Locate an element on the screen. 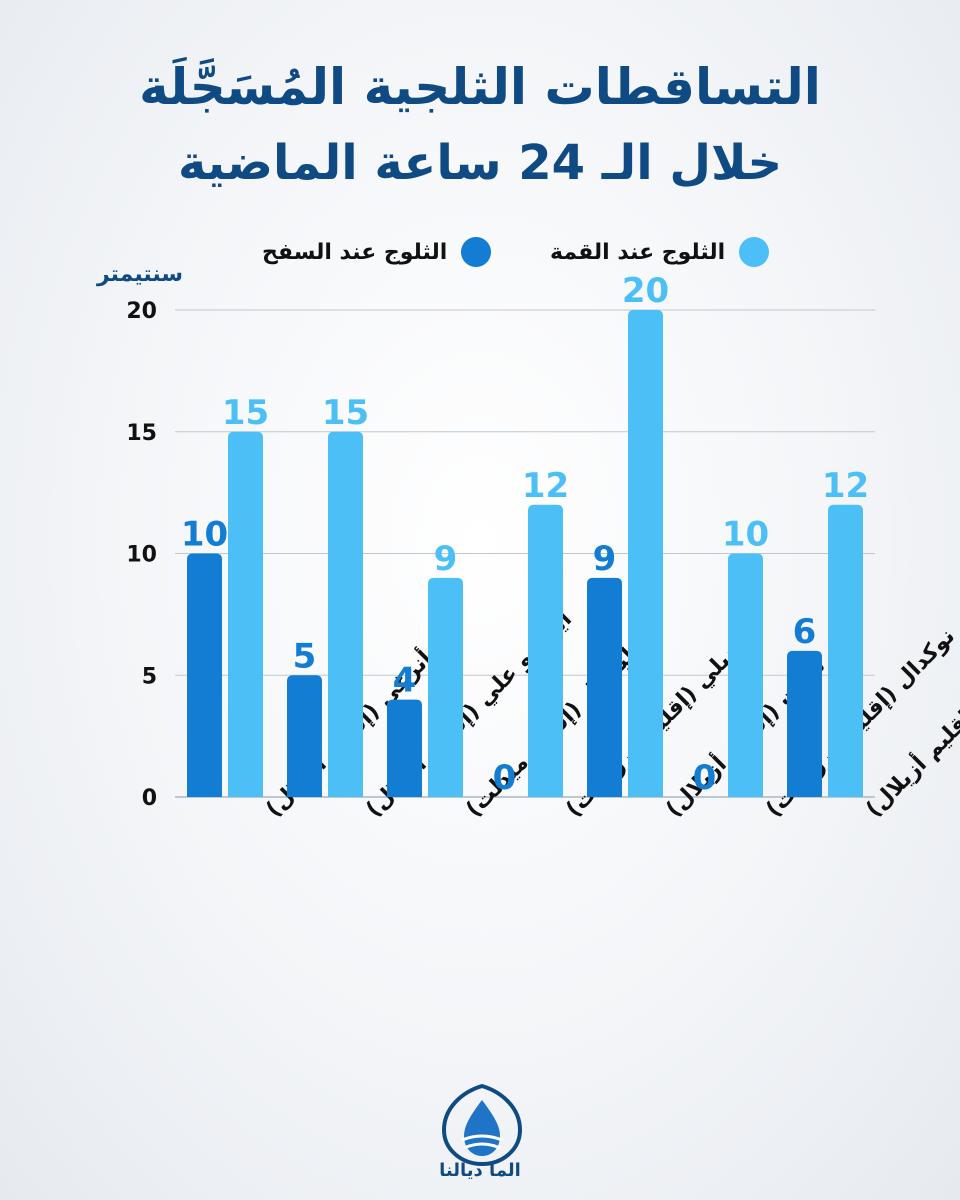  data-label-base: 9 is located at coordinates (605, 559).